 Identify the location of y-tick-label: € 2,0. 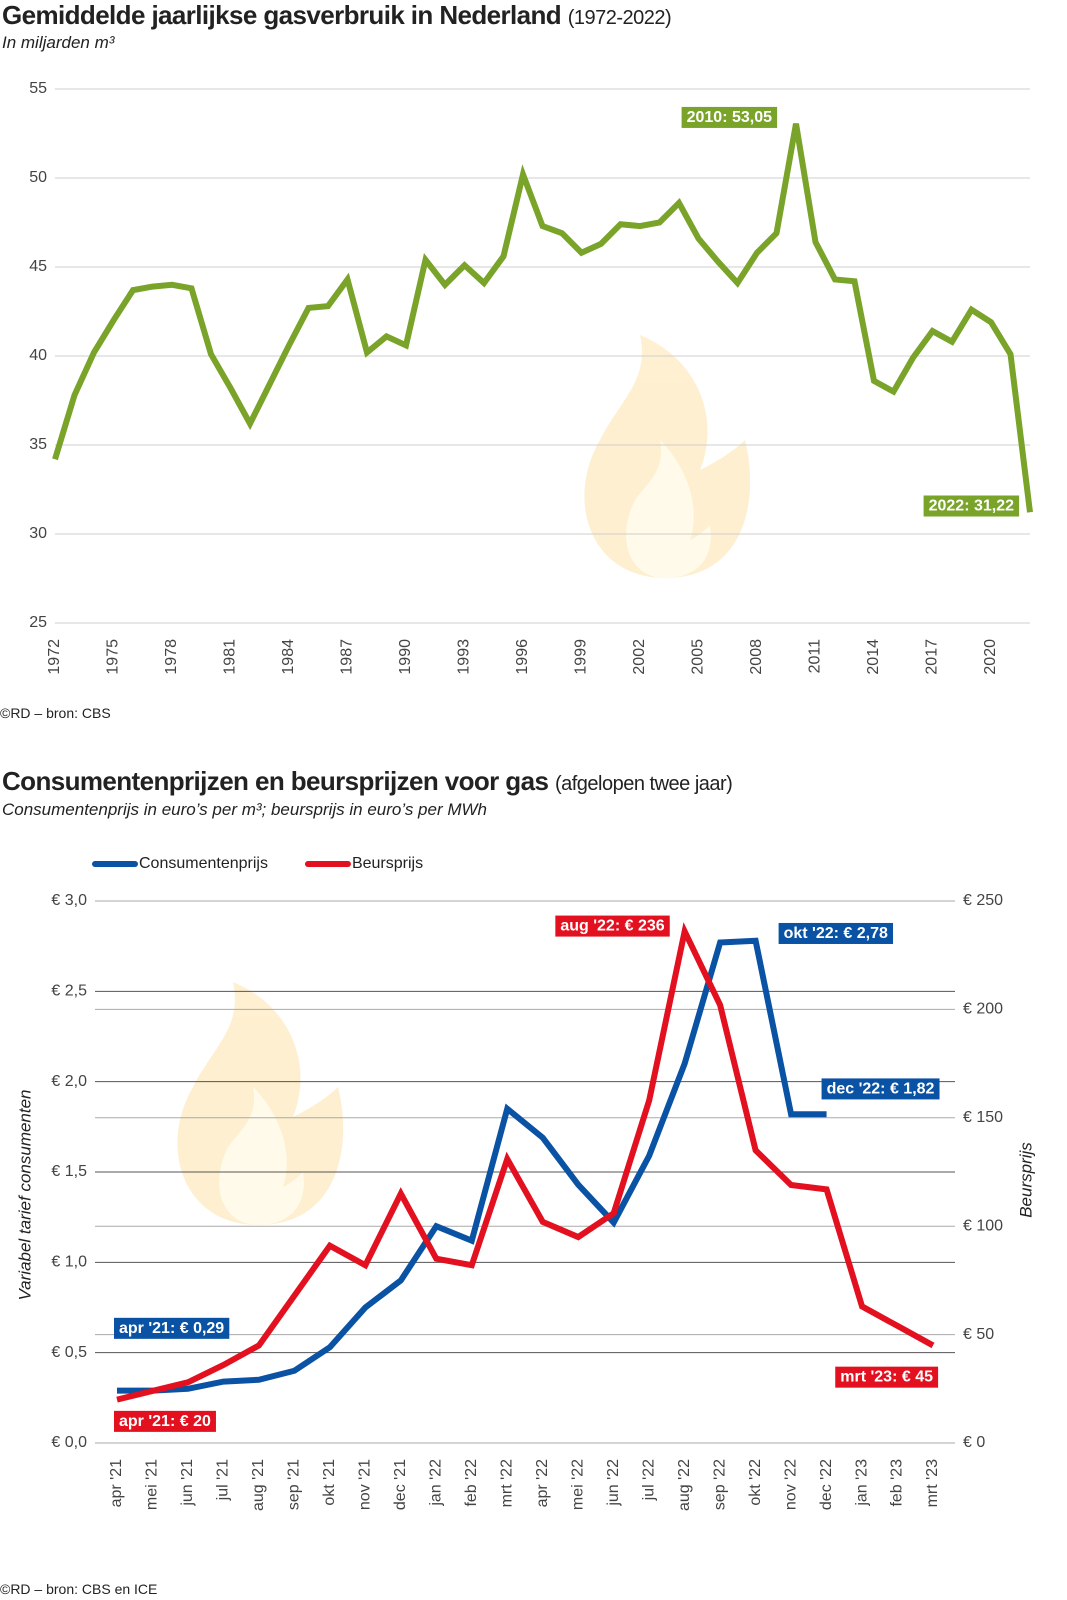
(69, 1081).